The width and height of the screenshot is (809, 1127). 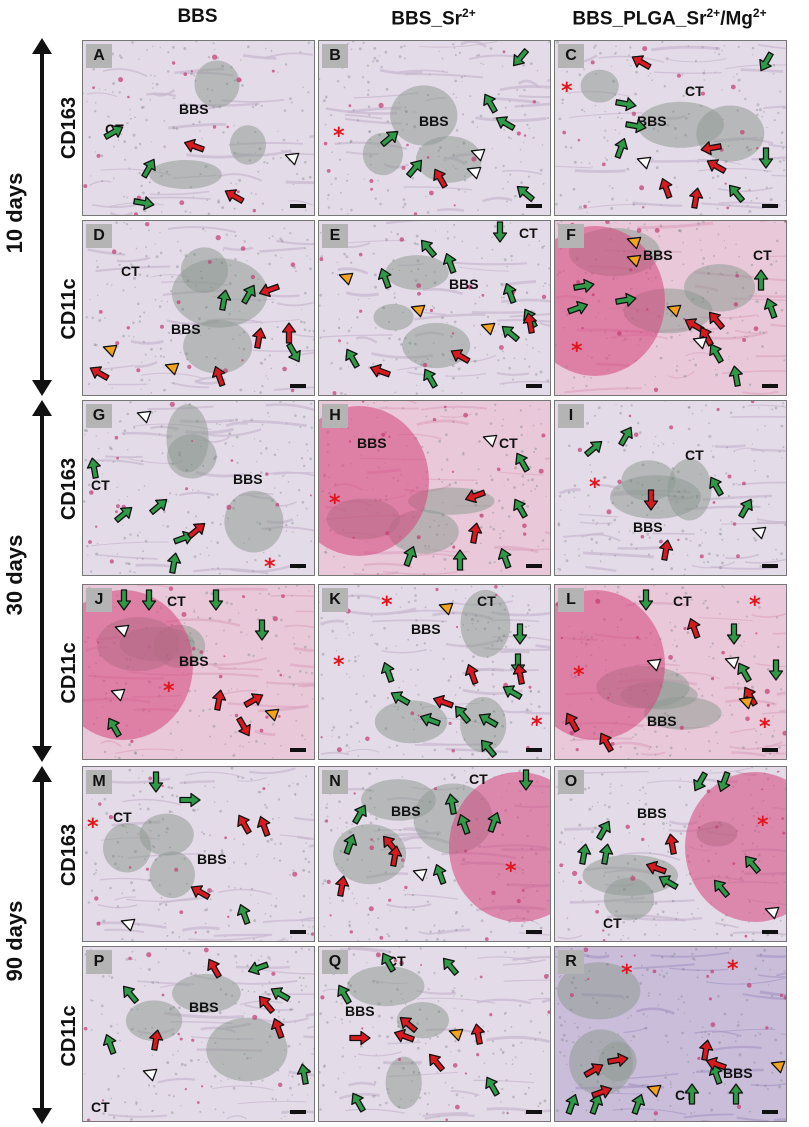 What do you see at coordinates (198, 488) in the screenshot?
I see `micrograph-panel-g: G BBS CT *` at bounding box center [198, 488].